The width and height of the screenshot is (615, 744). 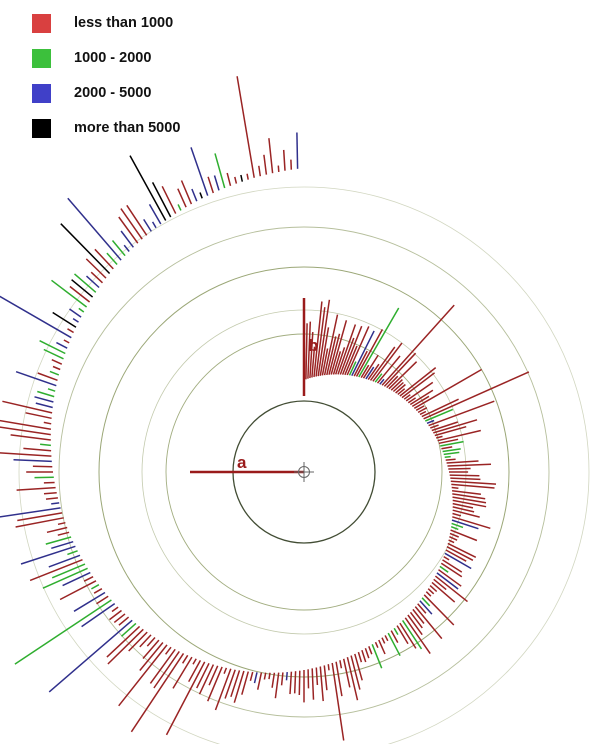 I want to click on legend-item-1000-2000: 1000 - 2000, so click(x=106, y=58).